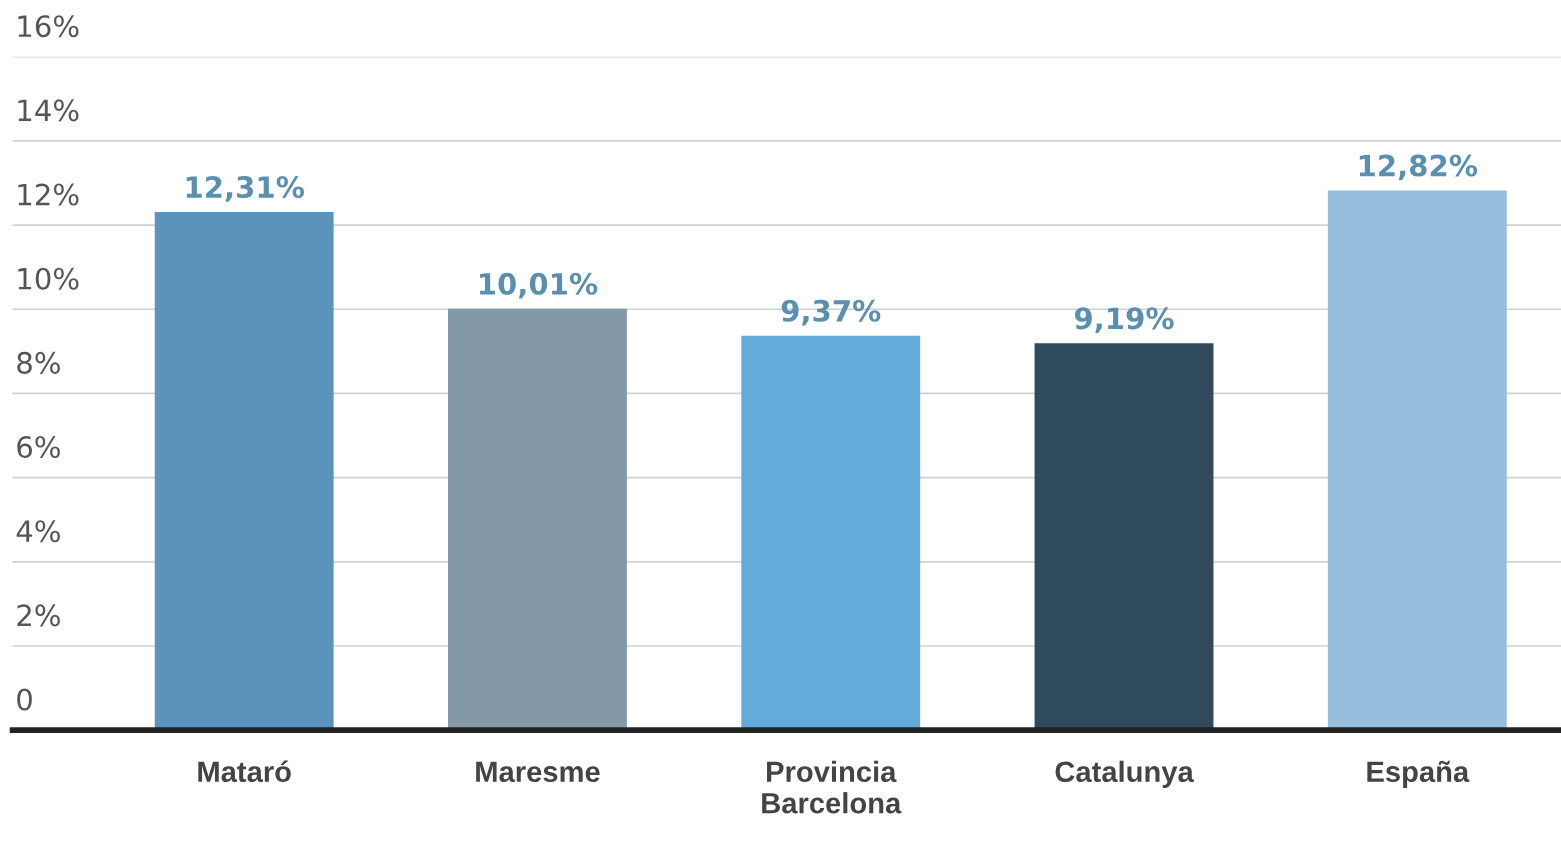 This screenshot has height=860, width=1561. What do you see at coordinates (1418, 774) in the screenshot?
I see `x-tick-label: España` at bounding box center [1418, 774].